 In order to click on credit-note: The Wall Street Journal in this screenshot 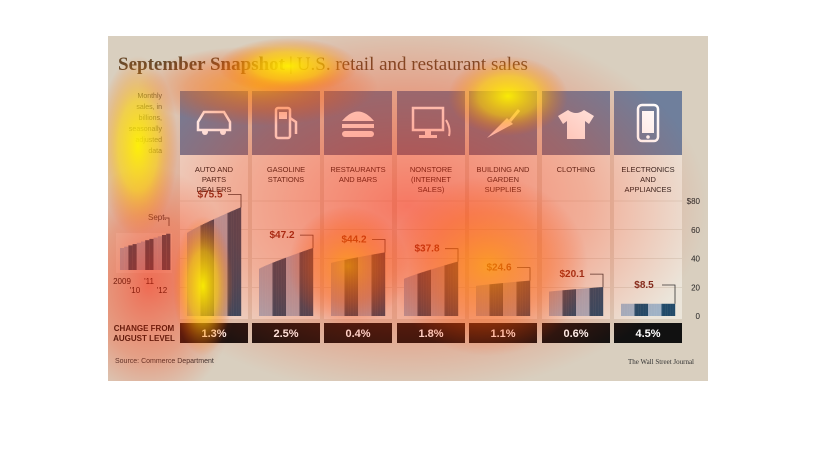, I will do `click(661, 362)`.